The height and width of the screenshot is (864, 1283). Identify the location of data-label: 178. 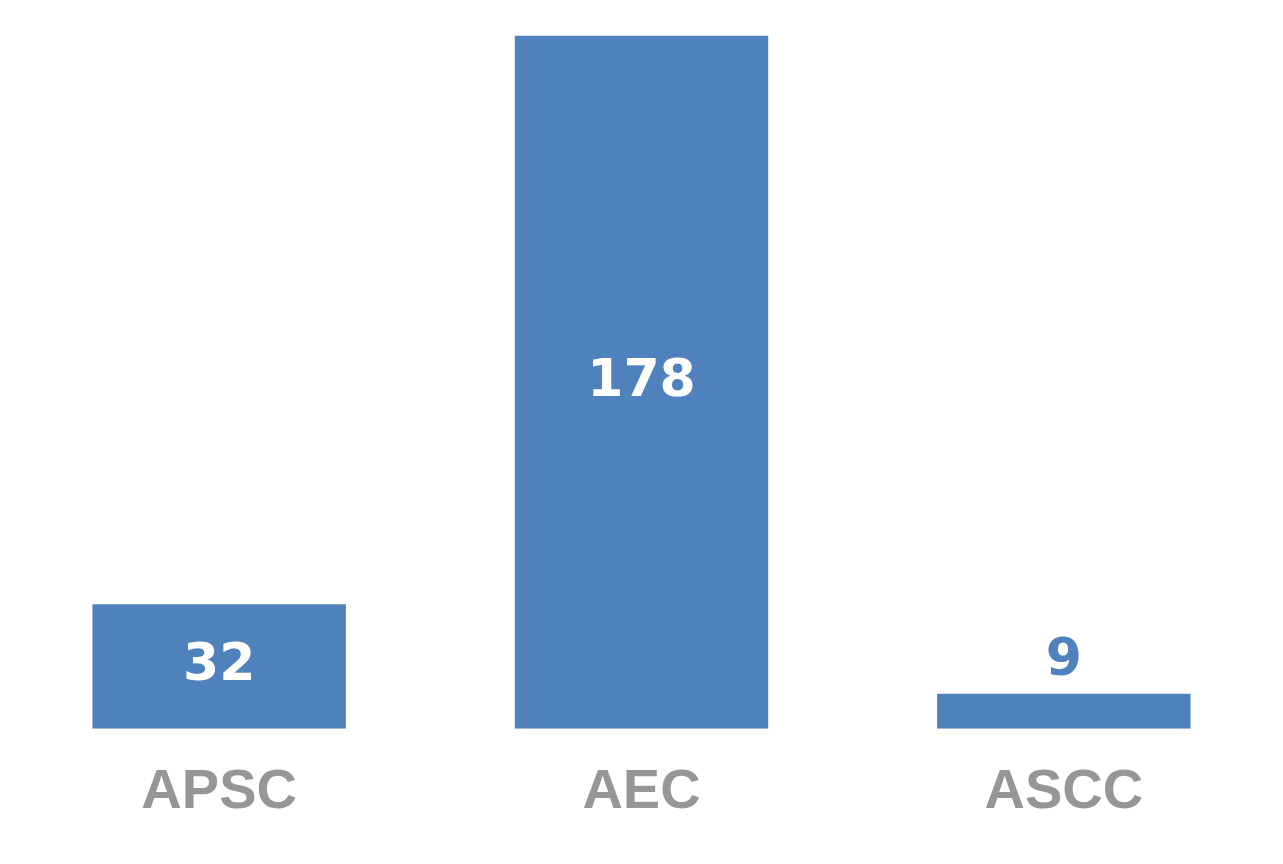
(641, 377).